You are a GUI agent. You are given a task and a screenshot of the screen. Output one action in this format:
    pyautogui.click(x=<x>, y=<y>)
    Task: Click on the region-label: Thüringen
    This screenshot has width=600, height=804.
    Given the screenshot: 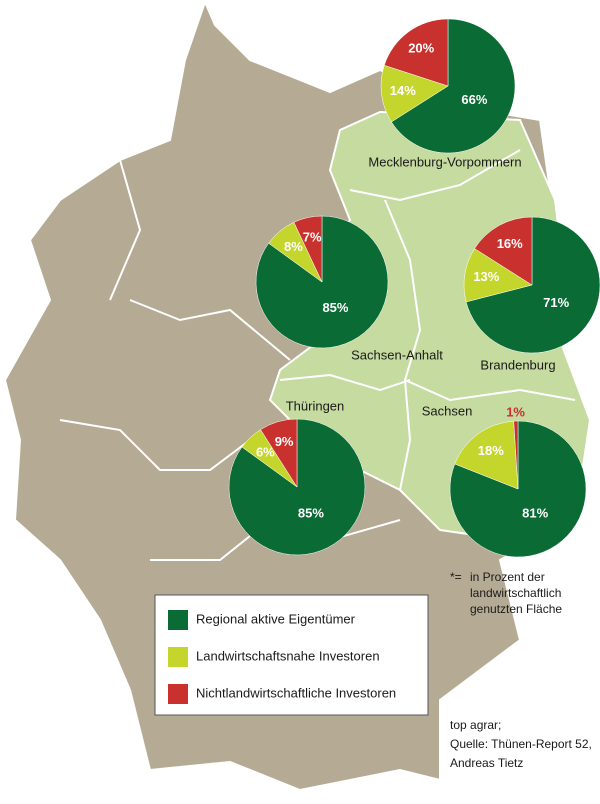 What is the action you would take?
    pyautogui.click(x=315, y=405)
    